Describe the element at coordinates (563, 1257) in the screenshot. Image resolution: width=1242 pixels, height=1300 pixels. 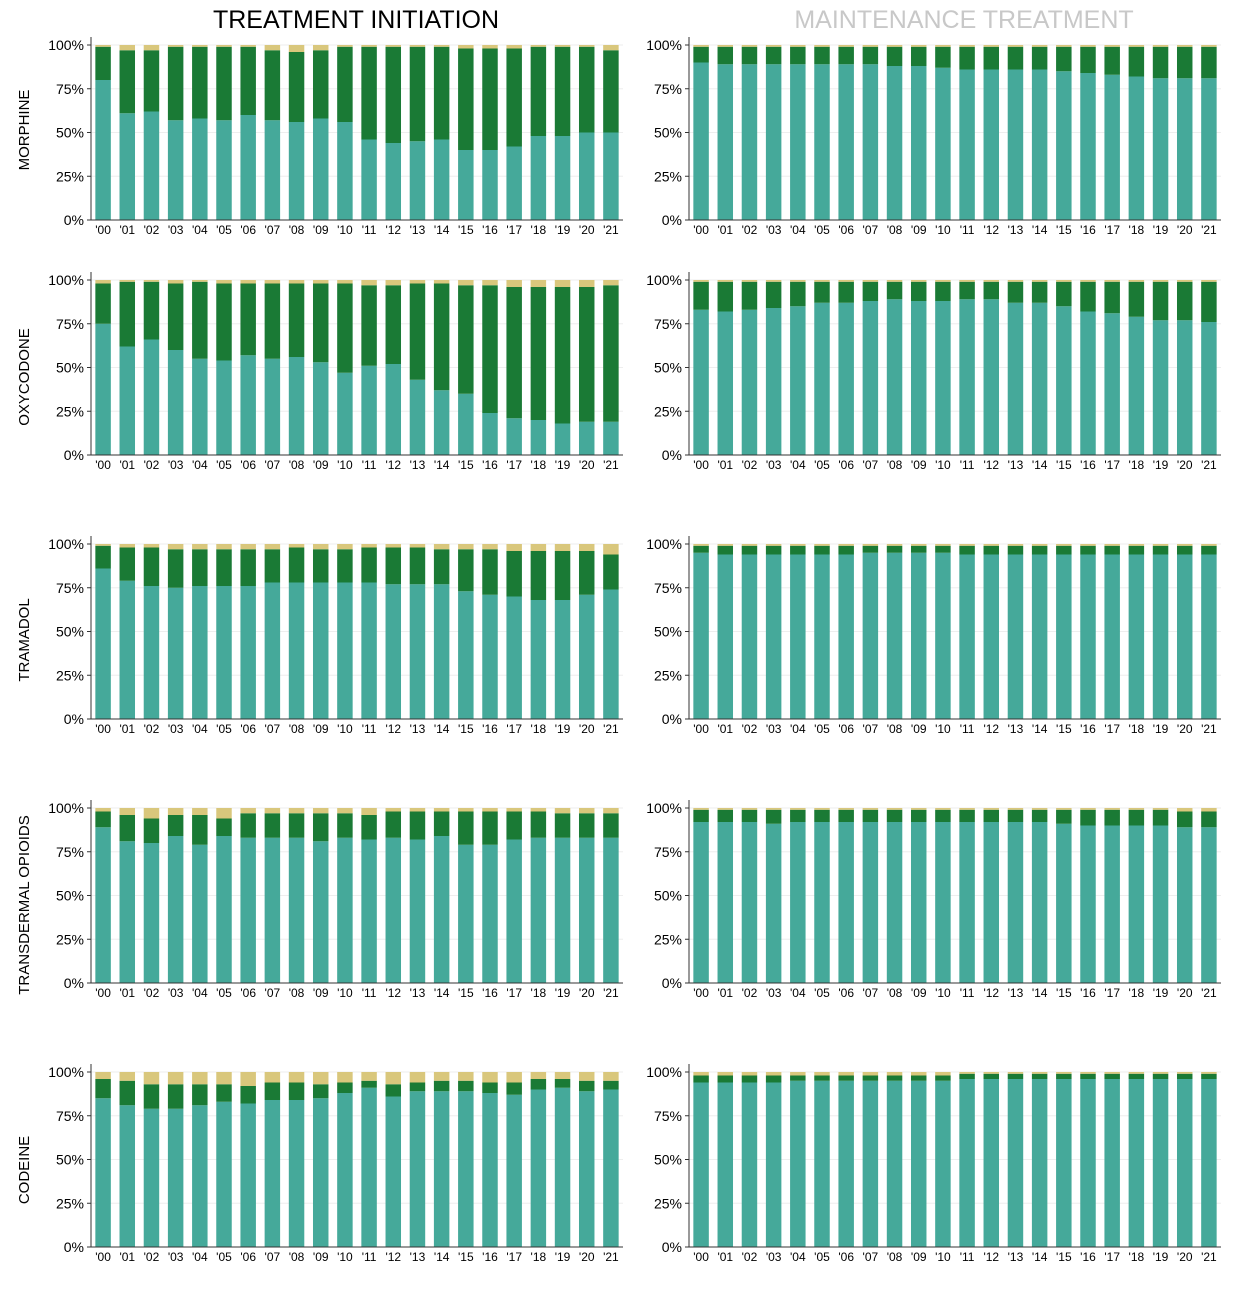
I see `x-tick-label: '19` at that location.